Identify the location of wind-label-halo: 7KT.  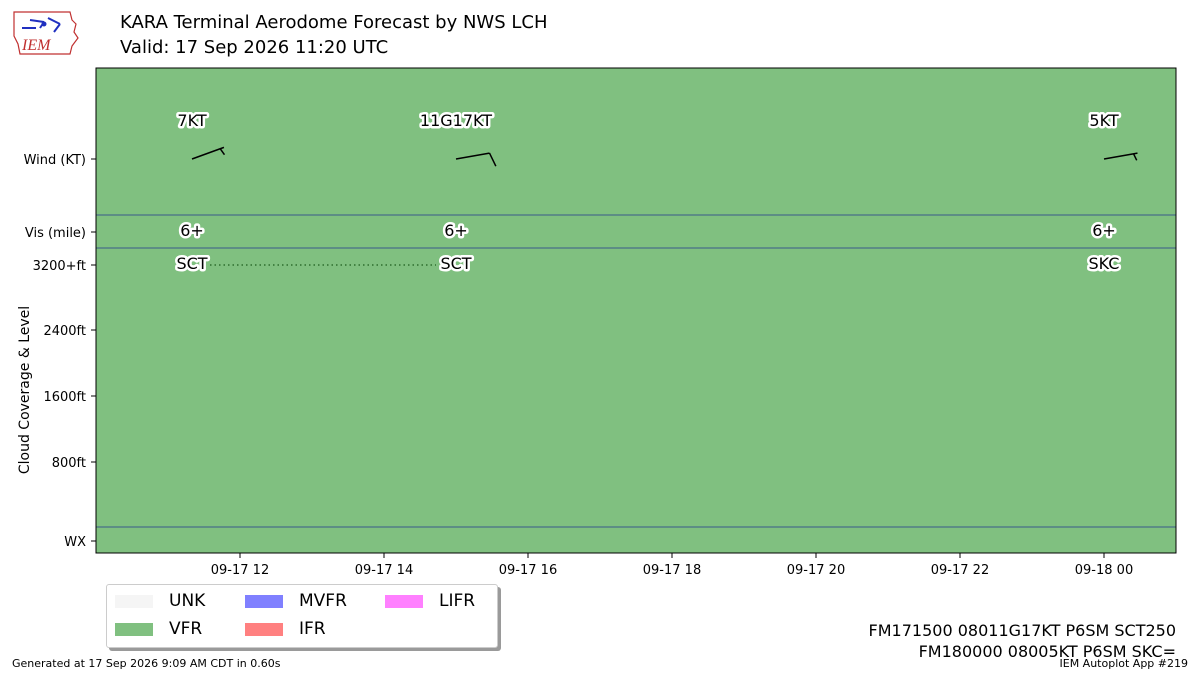
(191, 120).